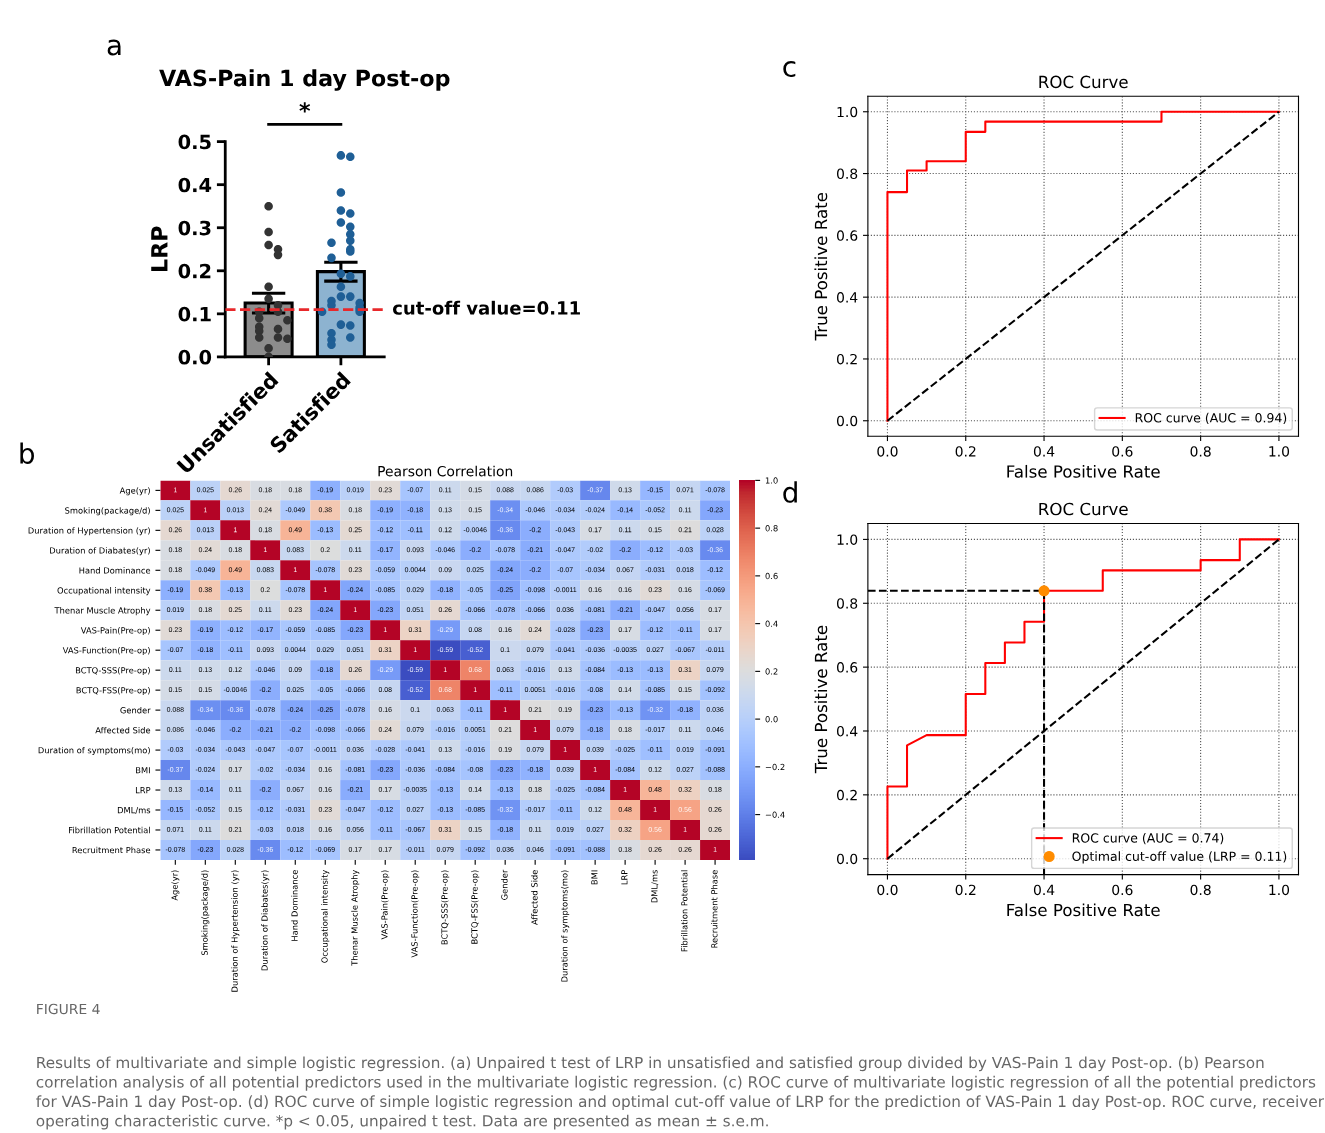  Describe the element at coordinates (113, 691) in the screenshot. I see `y-tick-label: BCTQ-FSS(Pre-op)` at that location.